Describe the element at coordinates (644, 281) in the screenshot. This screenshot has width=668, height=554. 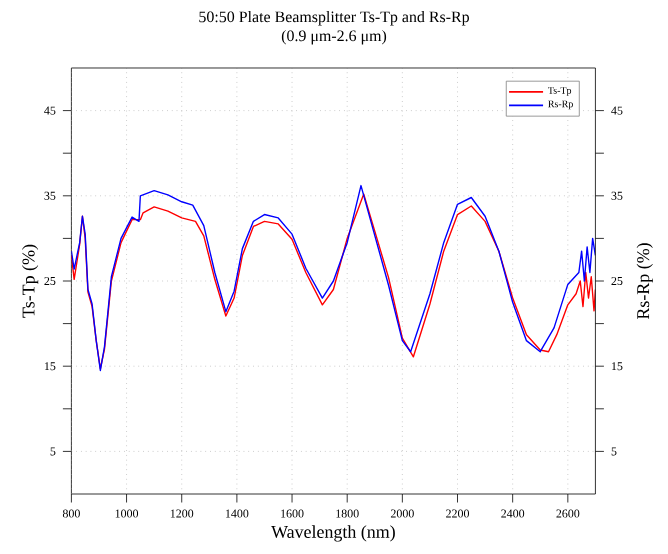
I see `y2-axis-title: Rs-Rp (%)` at that location.